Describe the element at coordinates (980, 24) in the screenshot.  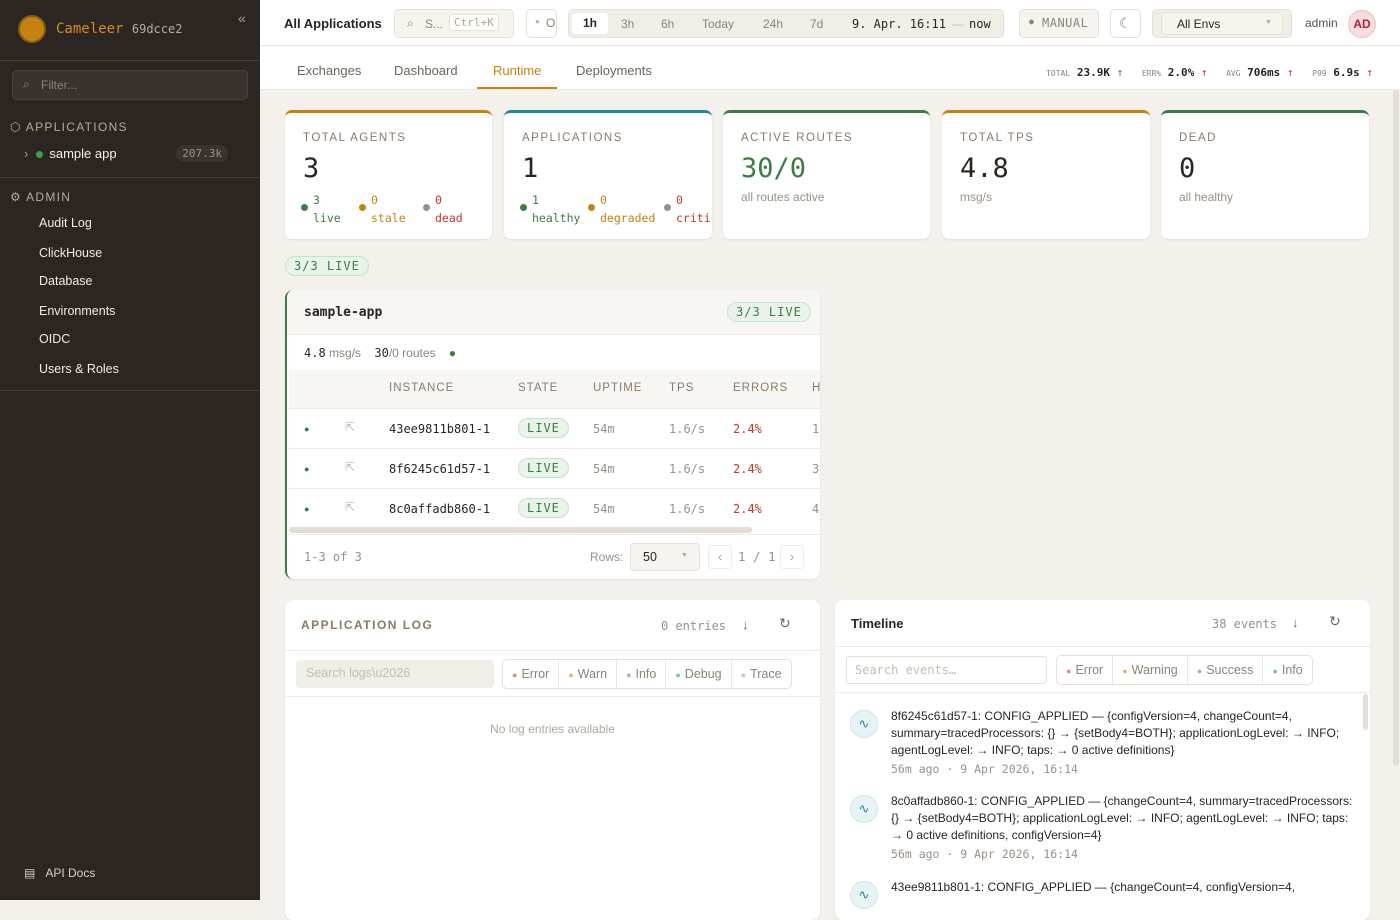
I see `range-to: now` at that location.